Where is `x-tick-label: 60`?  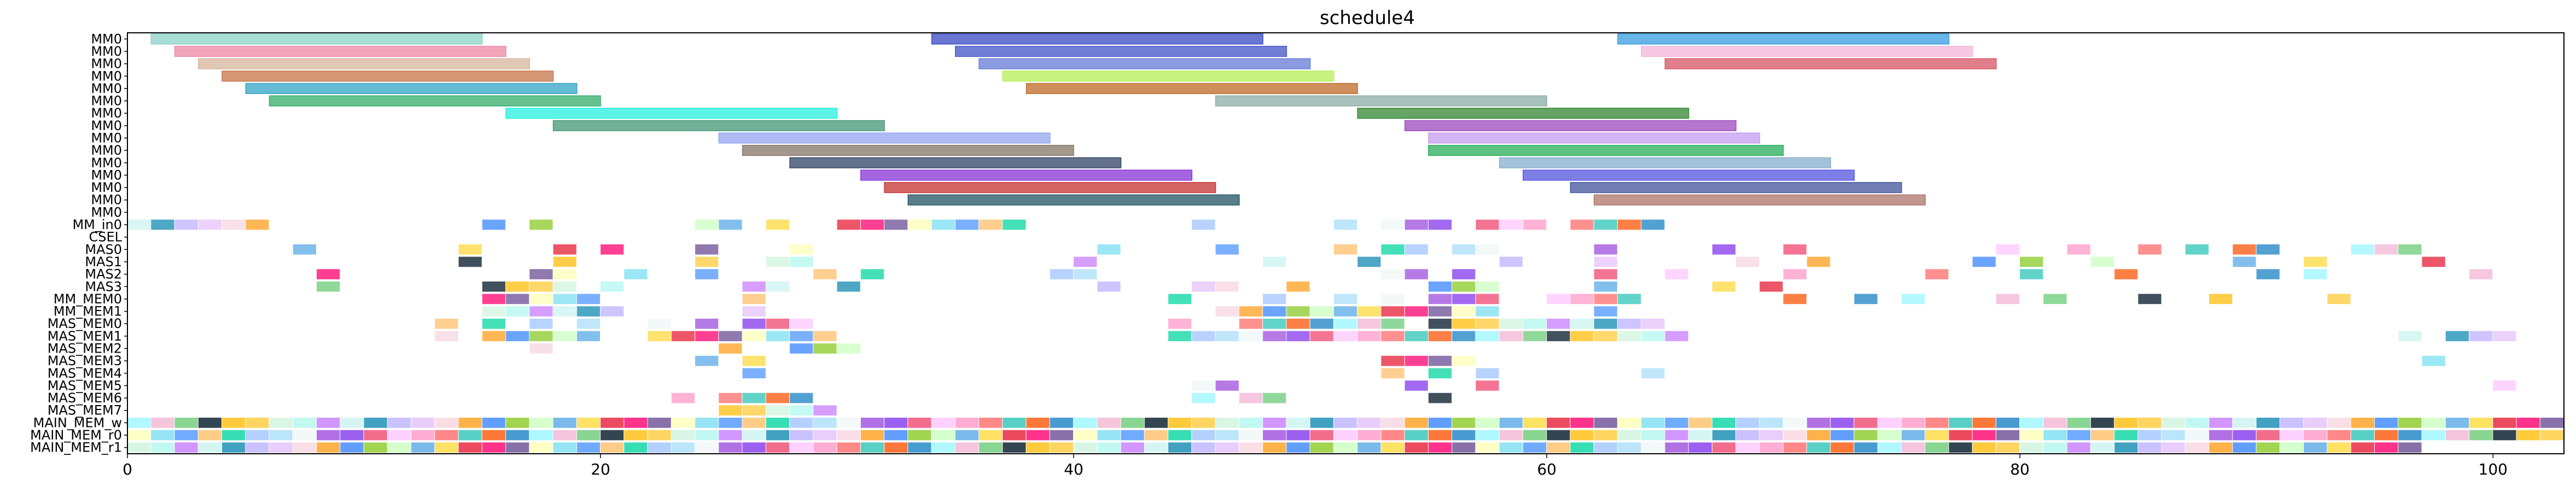 x-tick-label: 60 is located at coordinates (1547, 469).